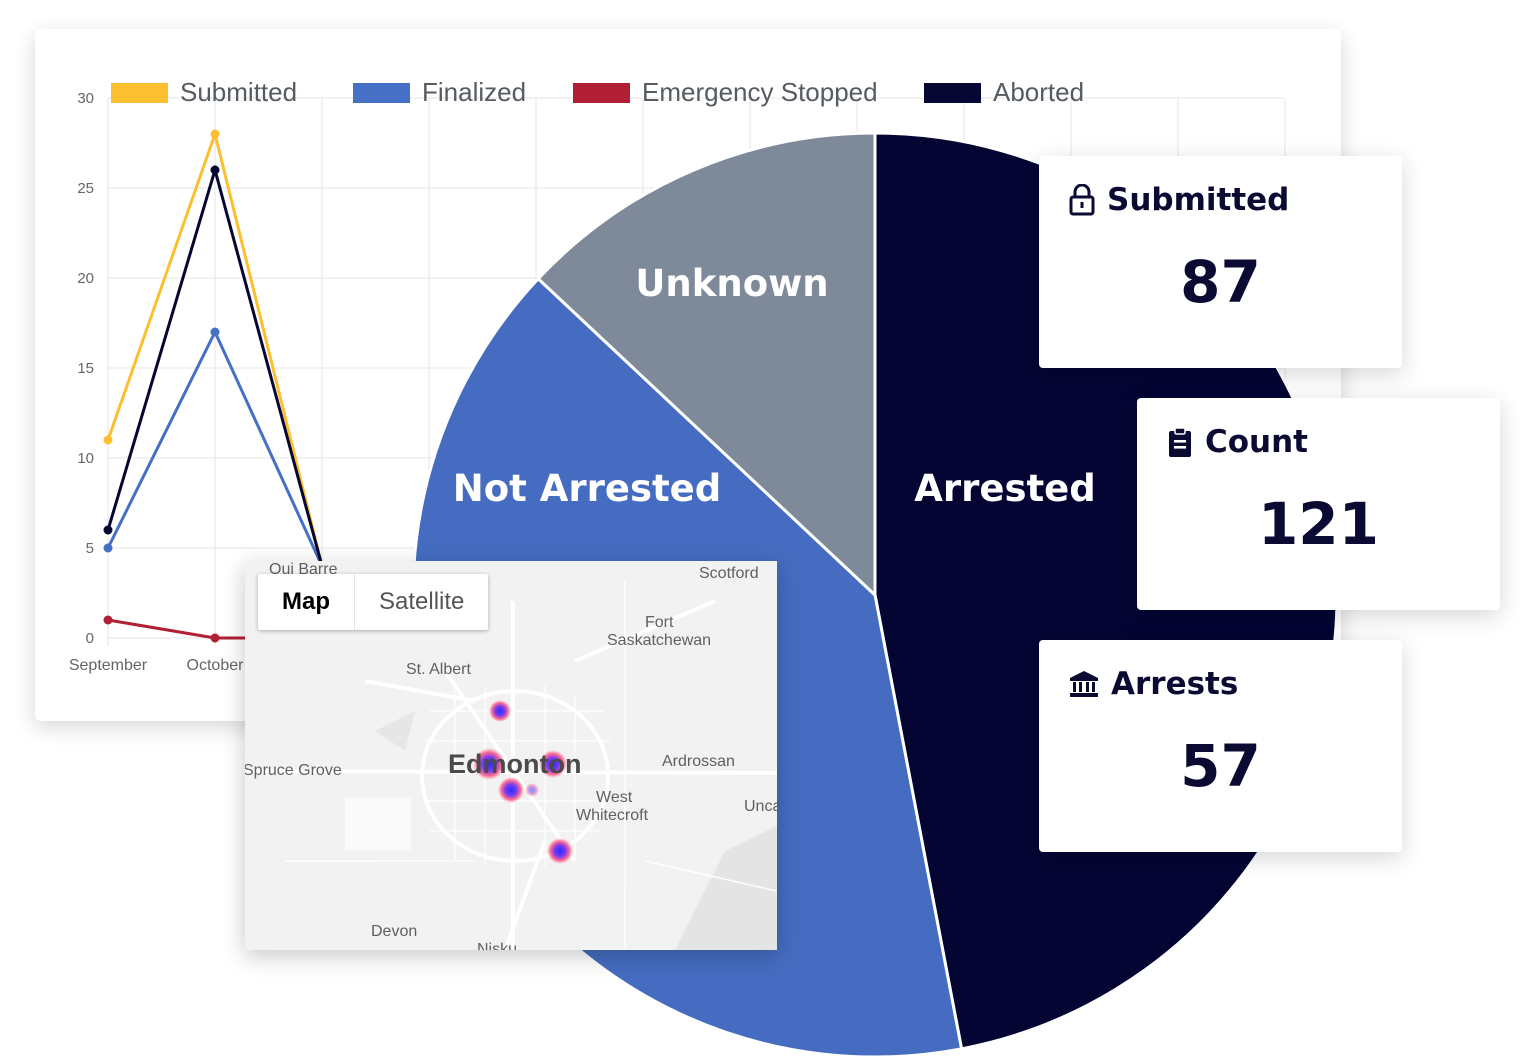  What do you see at coordinates (1220, 282) in the screenshot?
I see `stat-value-submitted: 87` at bounding box center [1220, 282].